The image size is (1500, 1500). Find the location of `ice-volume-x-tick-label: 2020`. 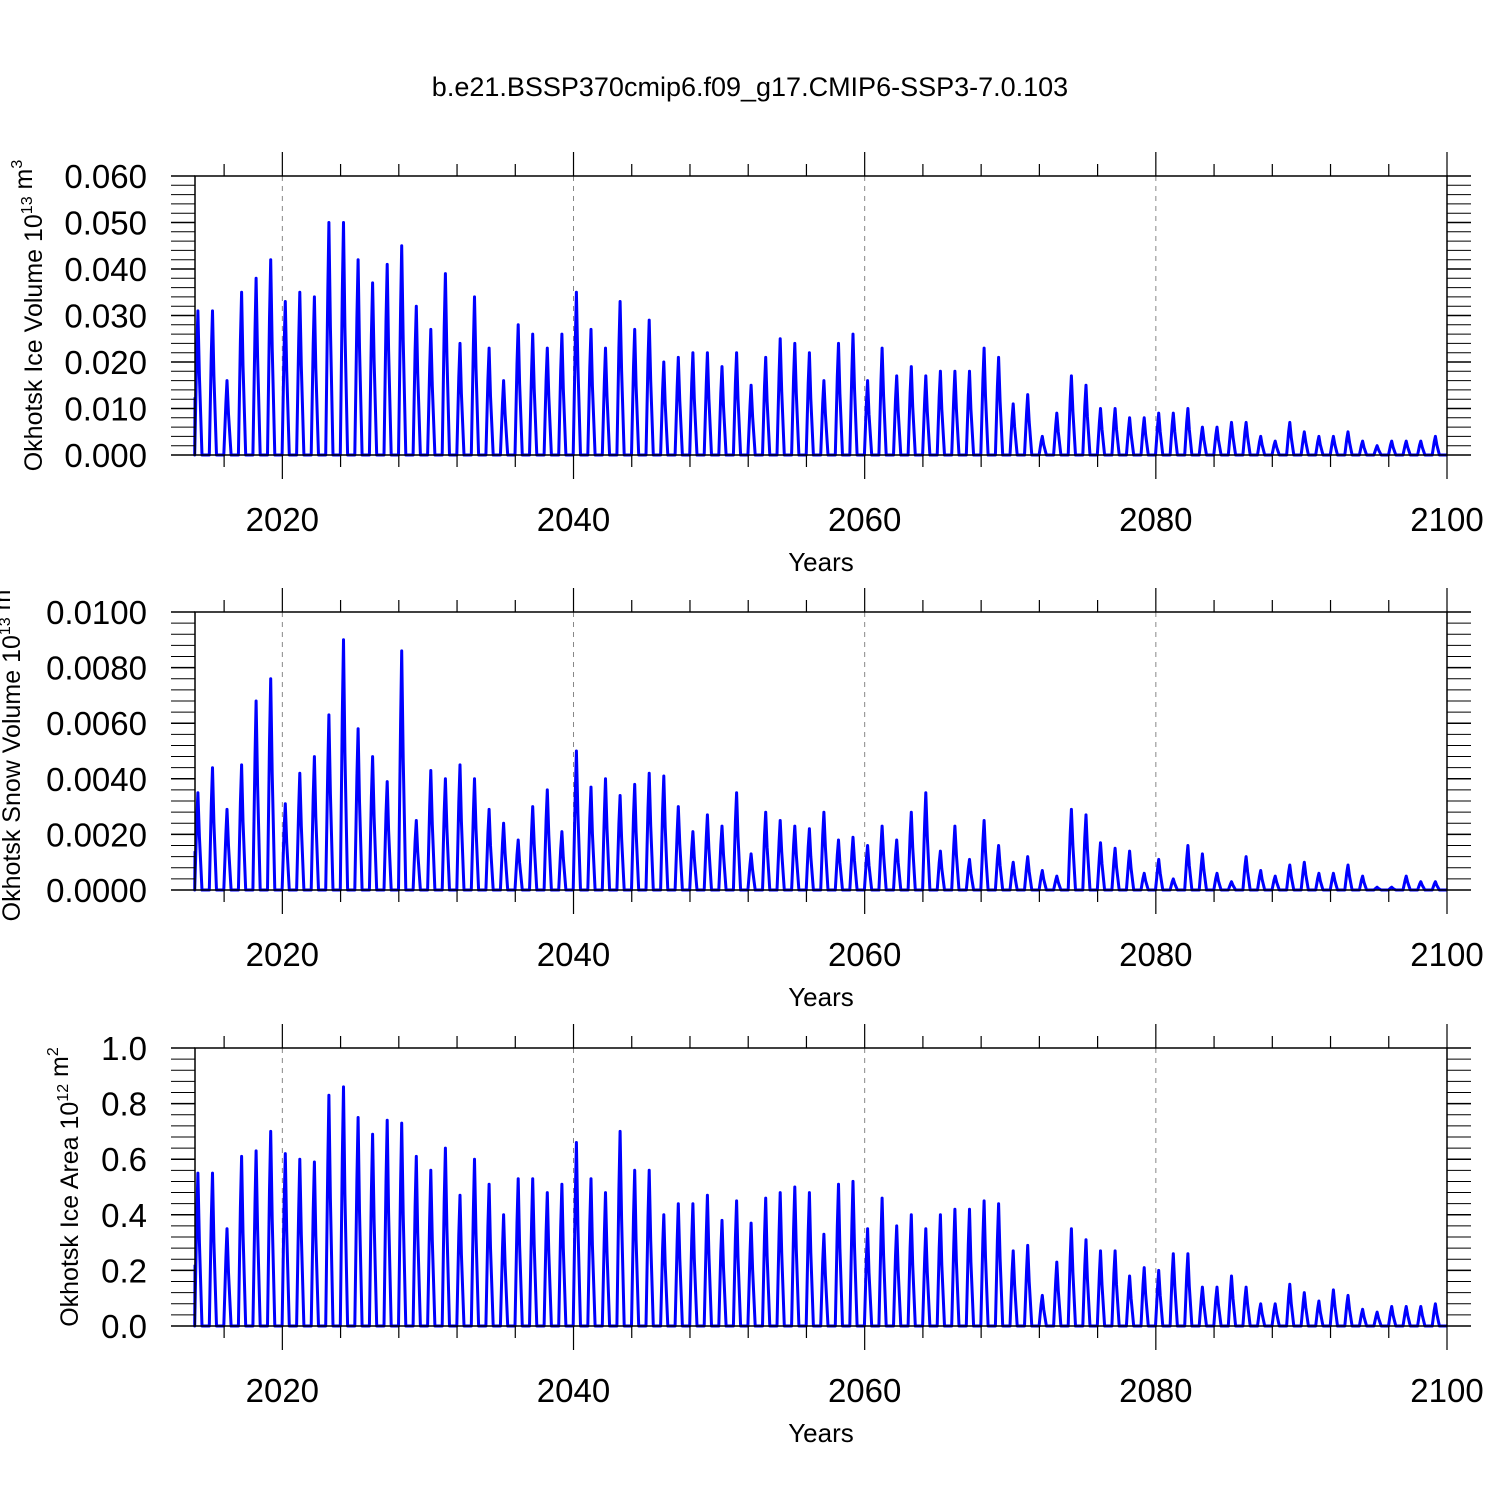

ice-volume-x-tick-label: 2020 is located at coordinates (282, 519).